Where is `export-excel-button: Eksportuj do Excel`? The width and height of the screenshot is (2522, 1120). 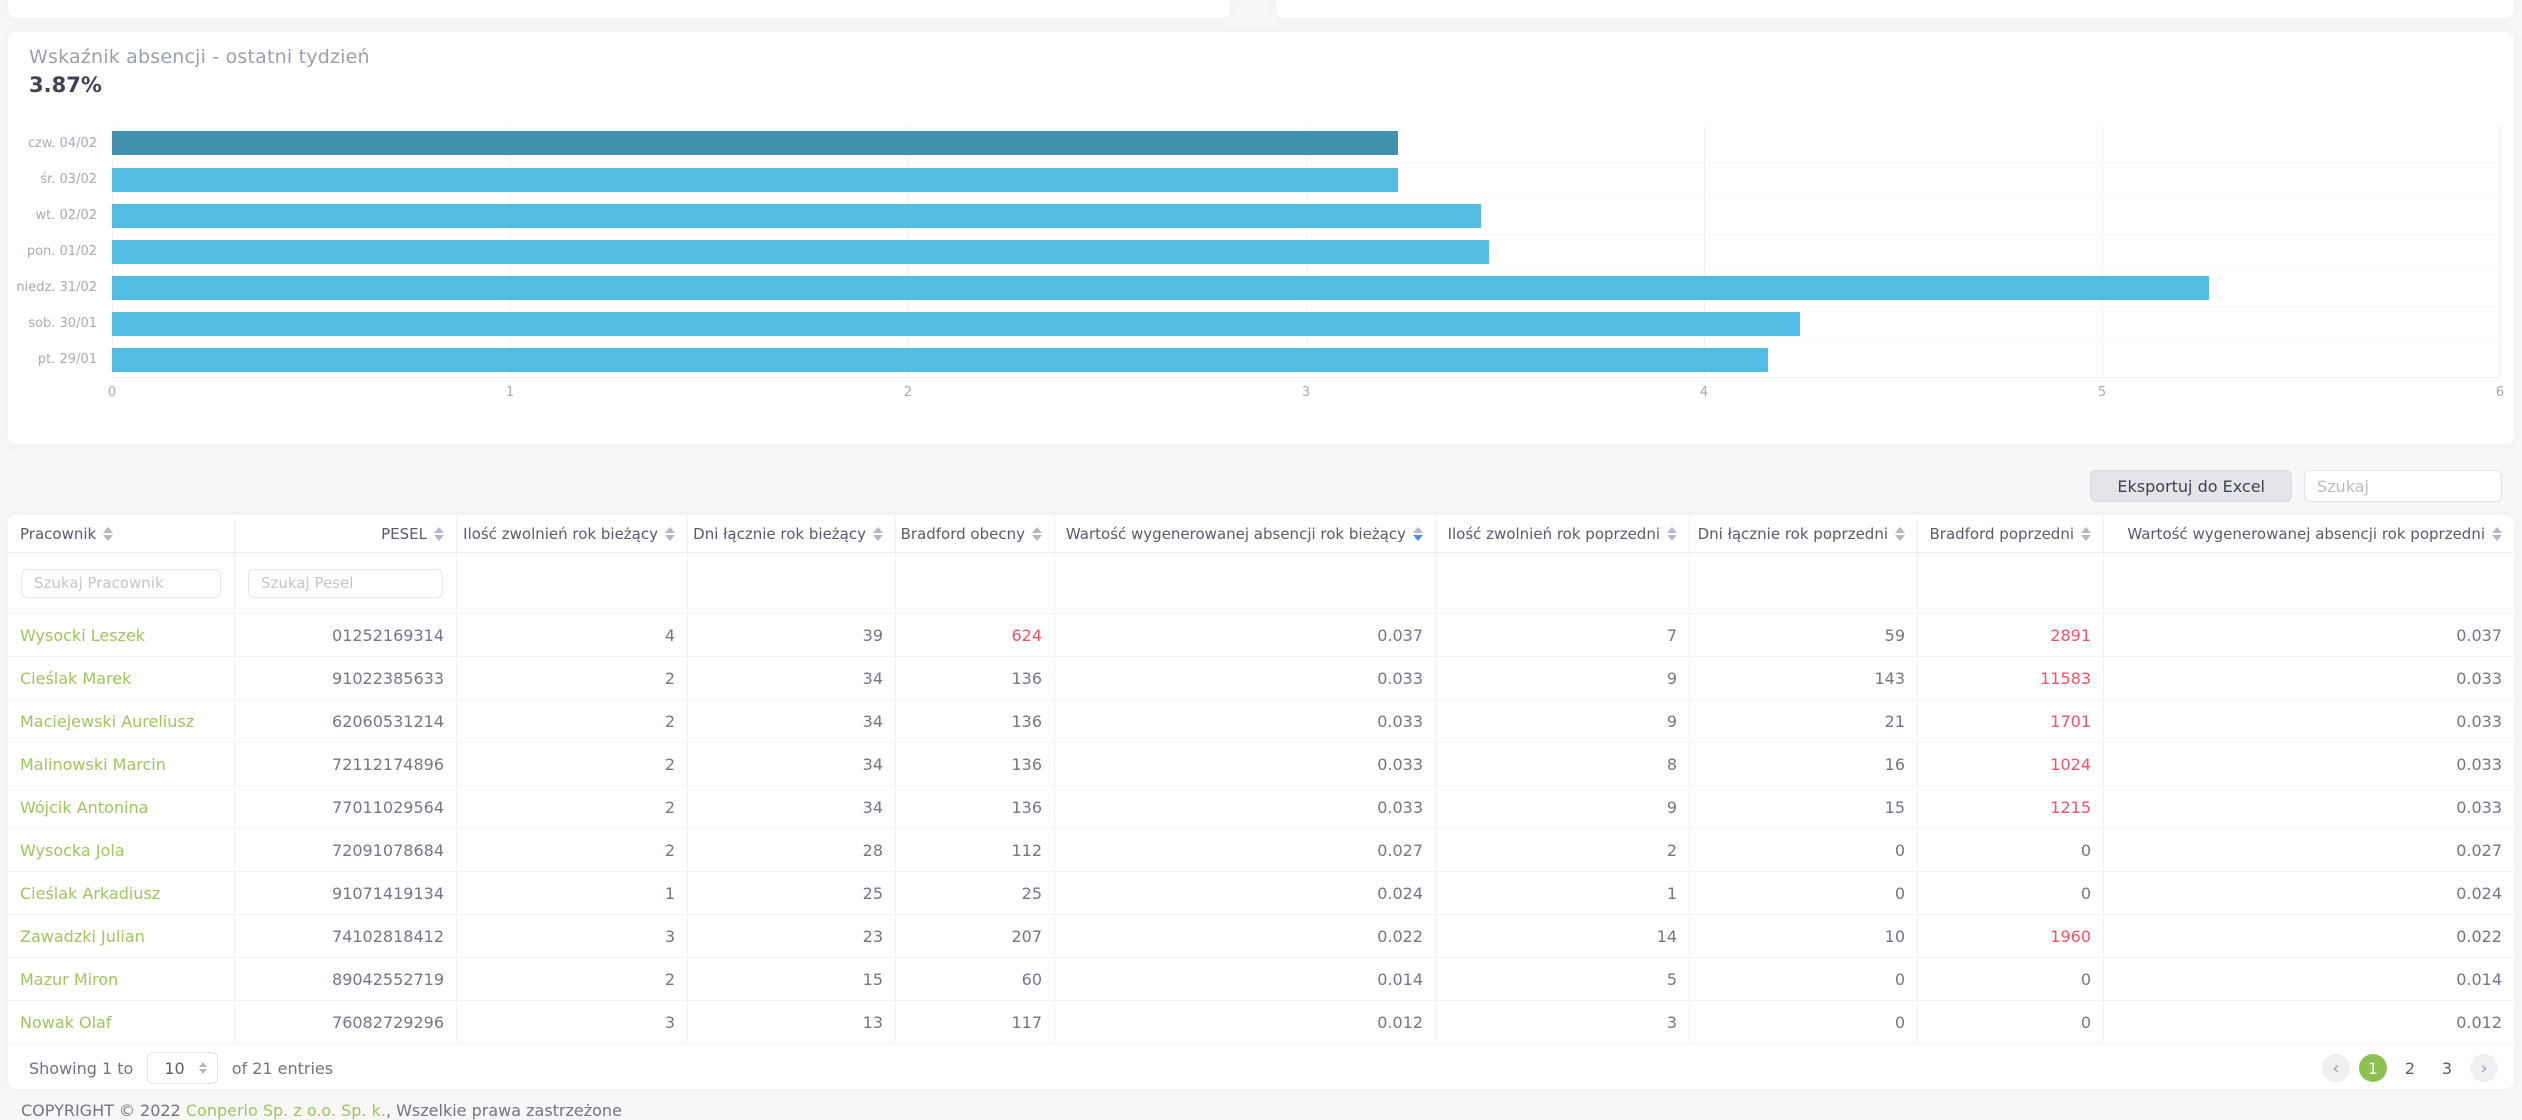 export-excel-button: Eksportuj do Excel is located at coordinates (2191, 486).